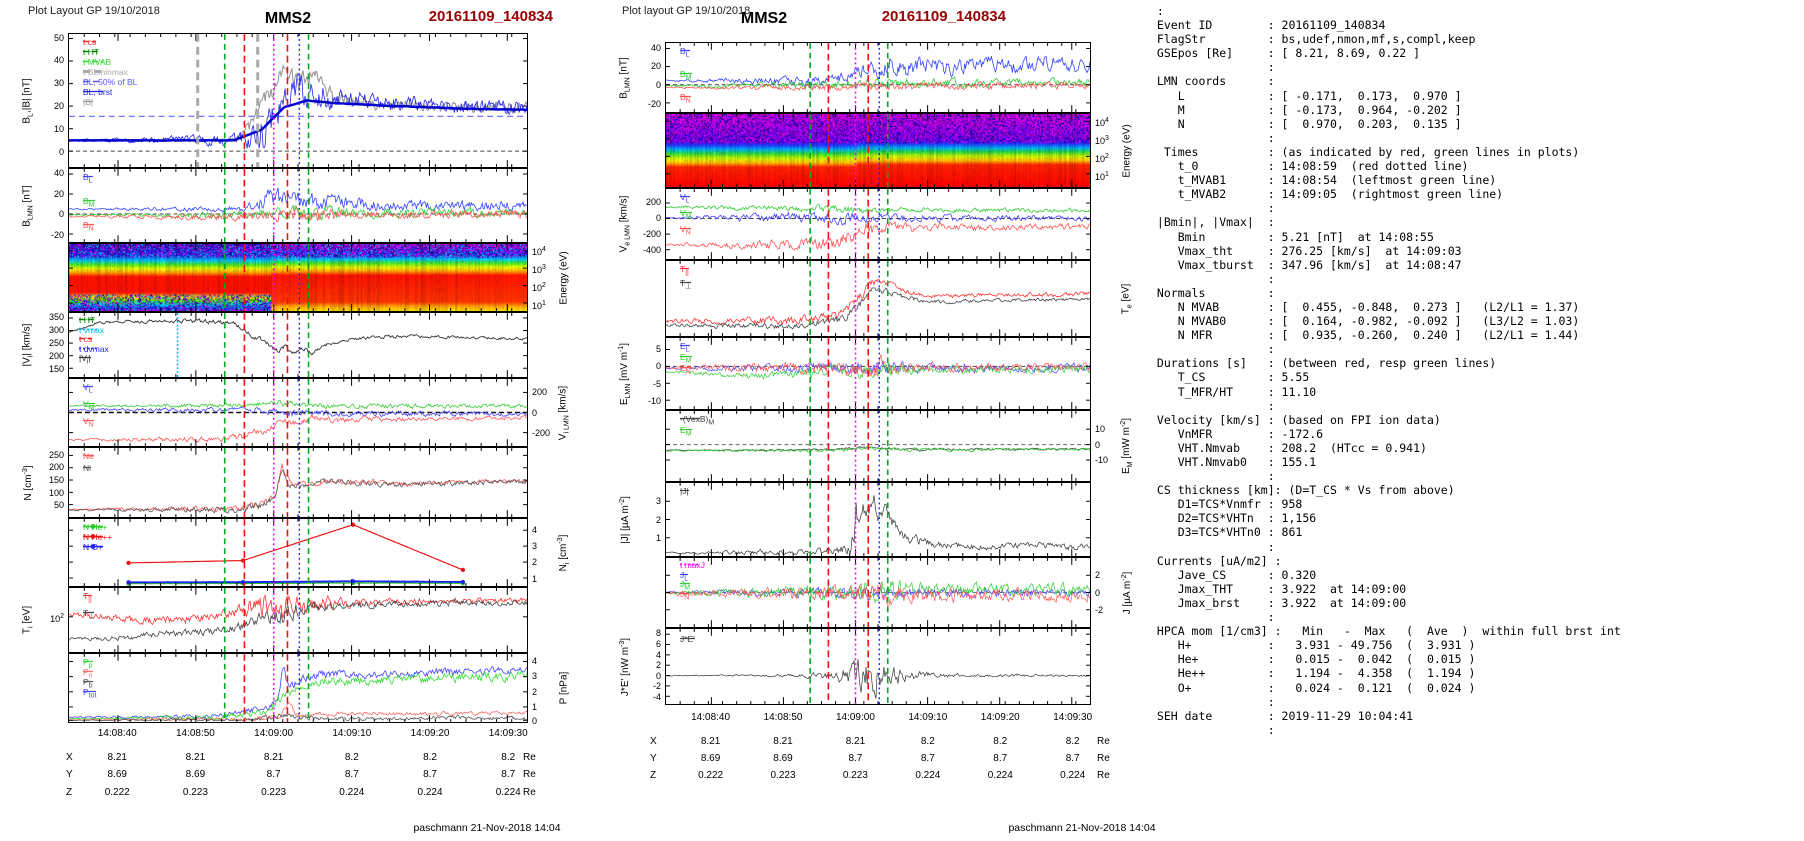 The image size is (1804, 841). Describe the element at coordinates (298, 620) in the screenshot. I see `plot-svg-ti` at that location.